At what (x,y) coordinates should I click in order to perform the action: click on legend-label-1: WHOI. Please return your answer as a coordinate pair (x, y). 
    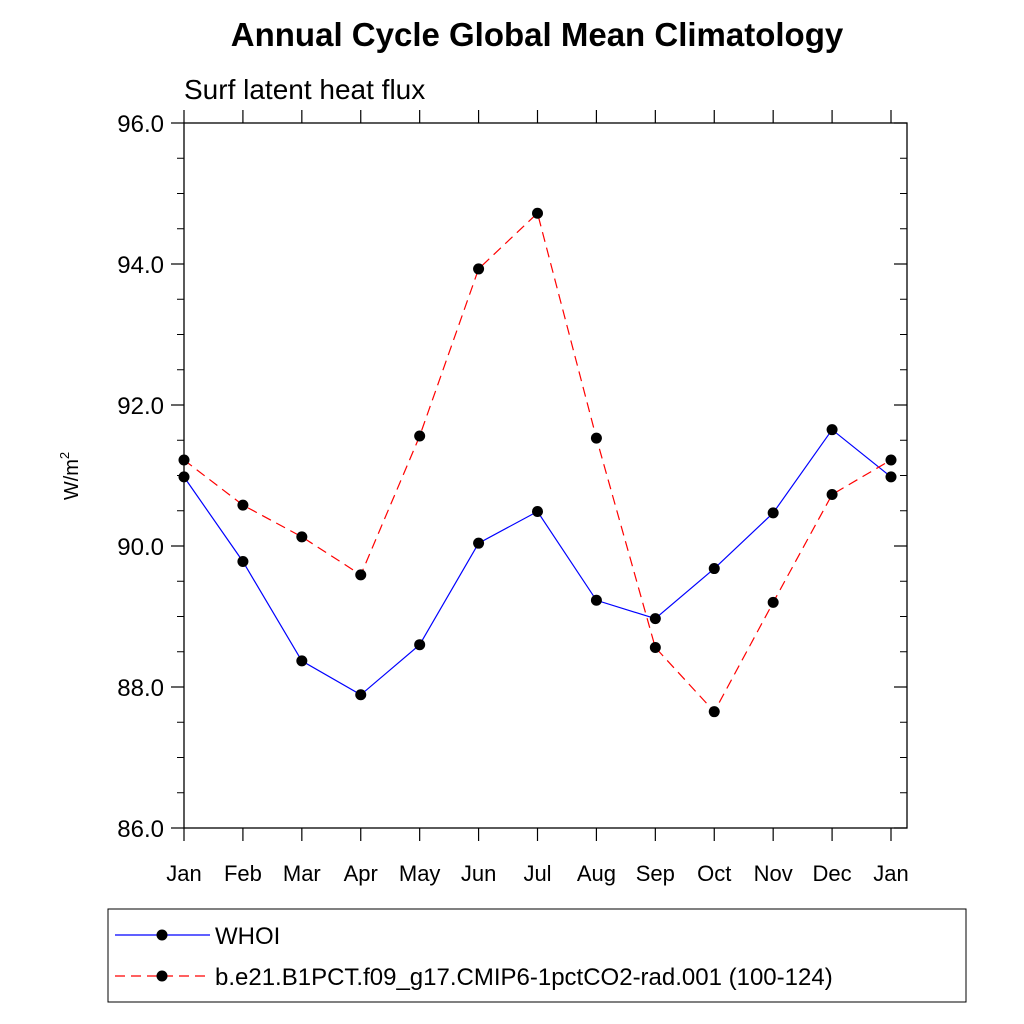
    Looking at the image, I should click on (247, 936).